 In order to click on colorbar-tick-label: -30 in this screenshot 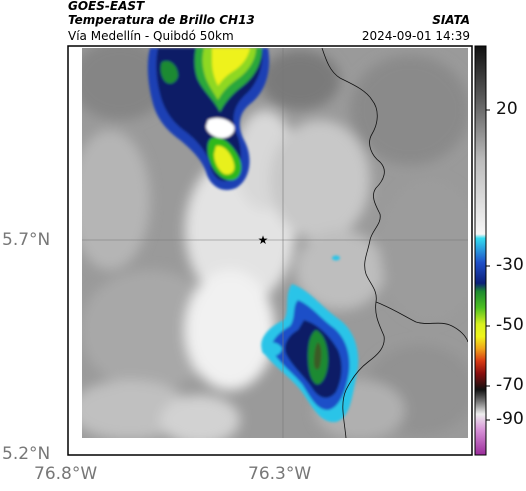, I will do `click(510, 265)`.